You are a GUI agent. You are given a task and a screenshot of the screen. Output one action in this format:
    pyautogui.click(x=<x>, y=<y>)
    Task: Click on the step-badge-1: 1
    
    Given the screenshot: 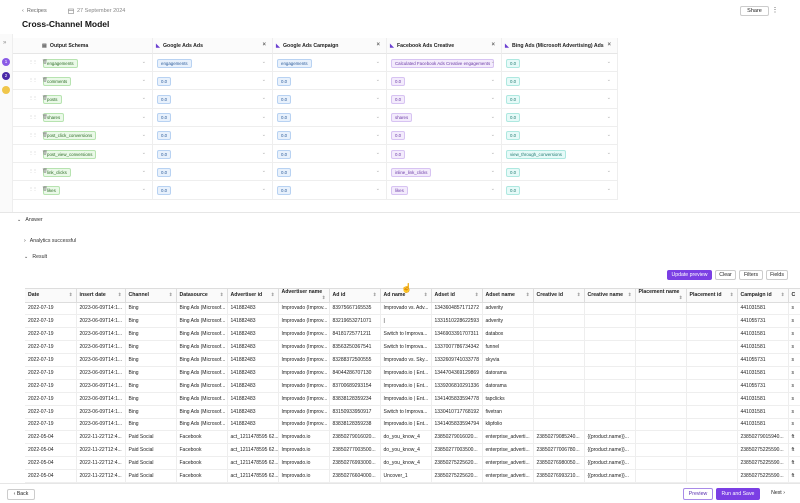 What is the action you would take?
    pyautogui.click(x=6, y=62)
    